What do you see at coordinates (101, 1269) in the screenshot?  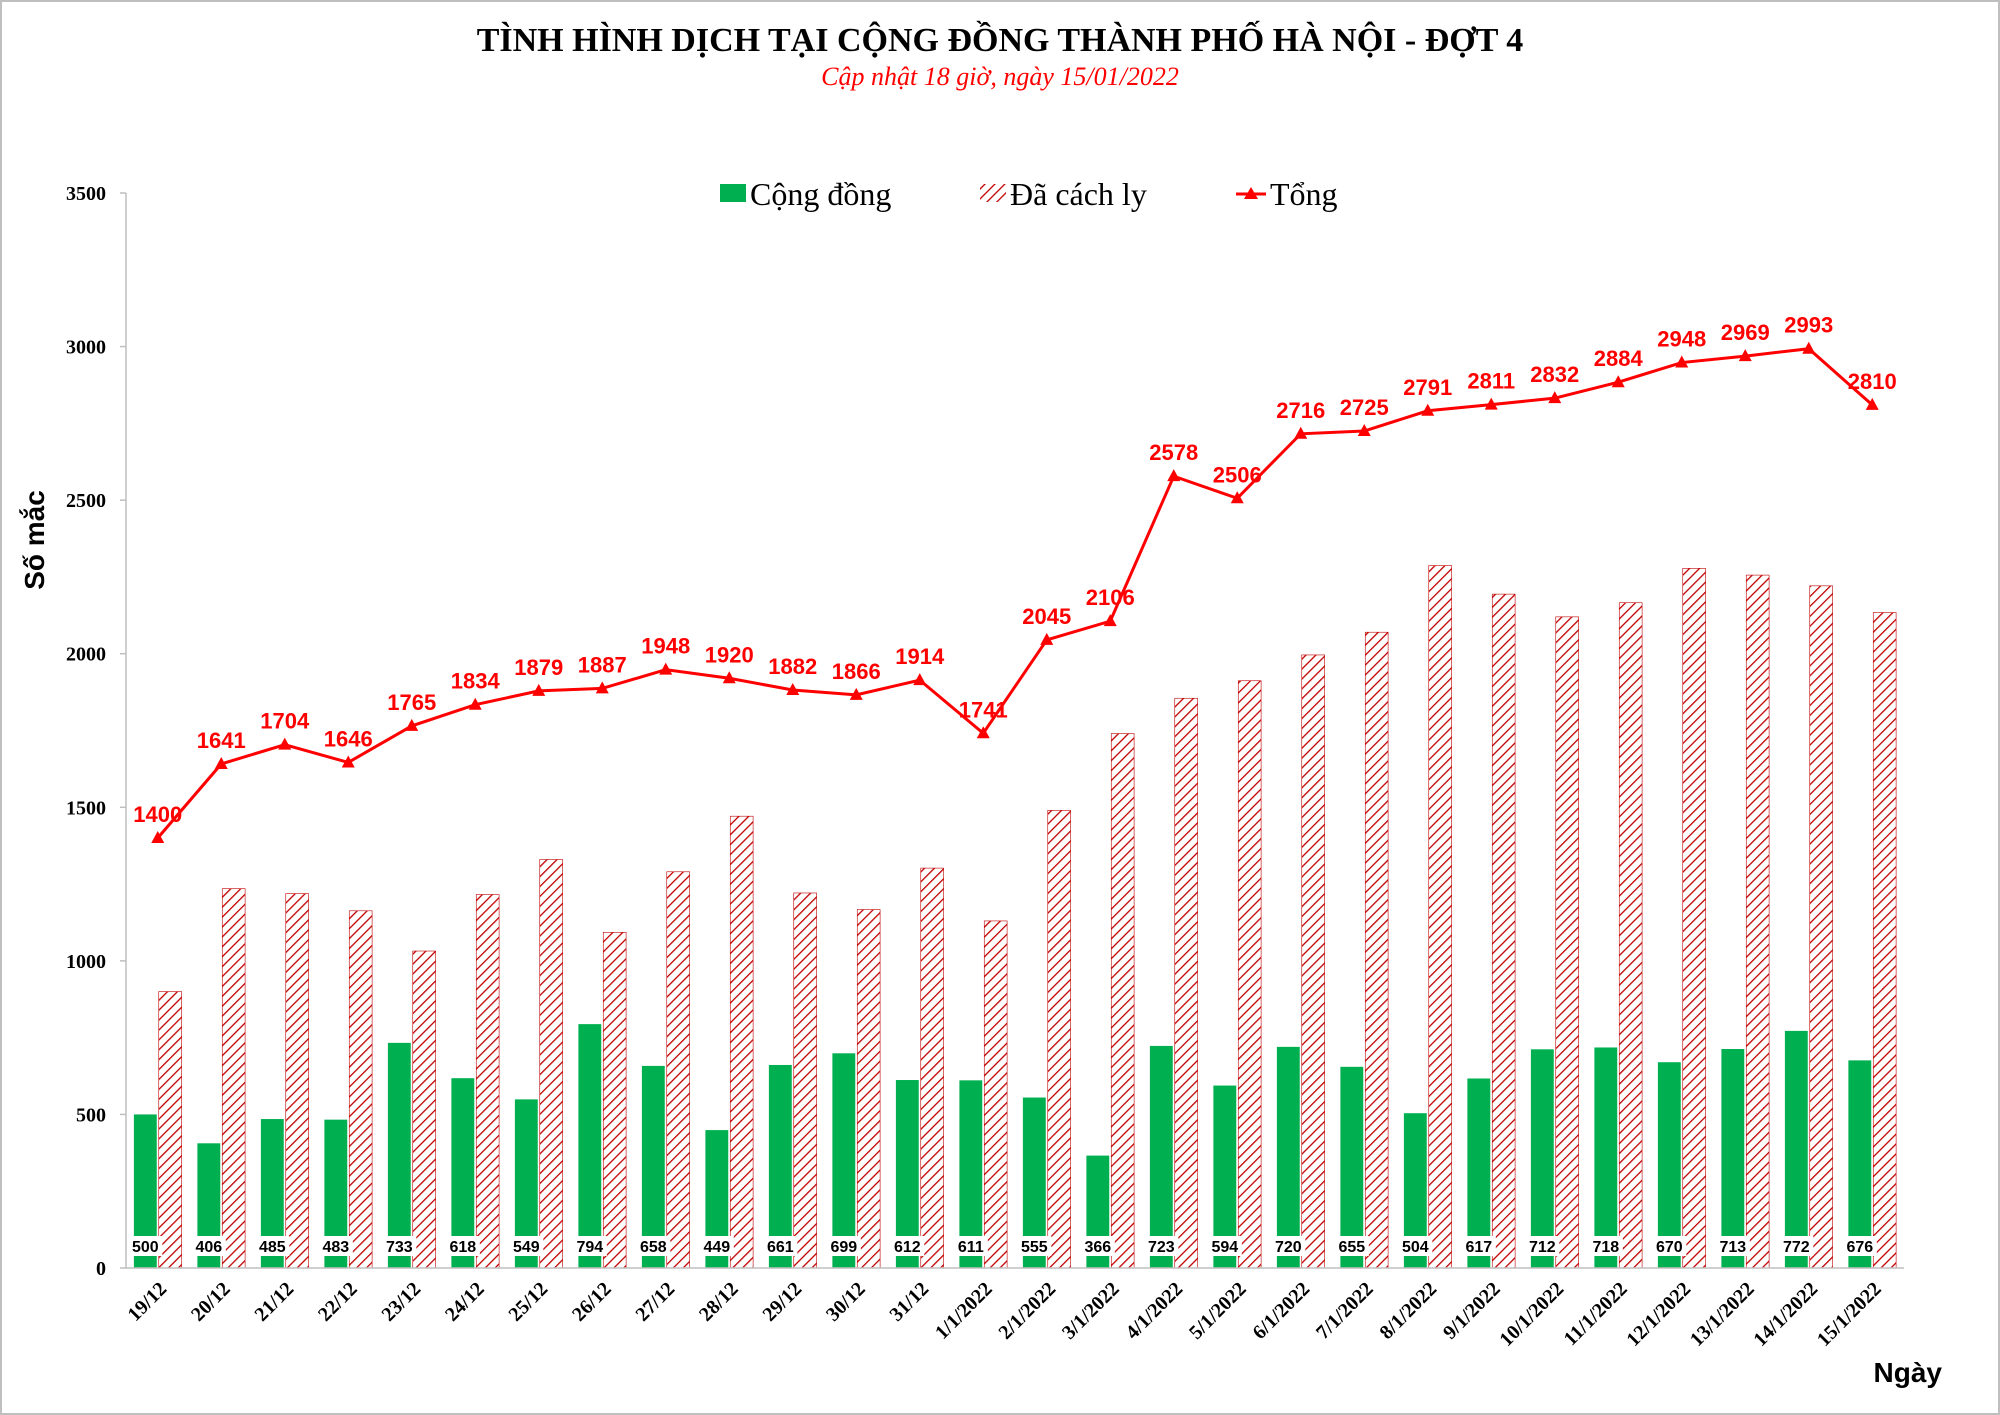 I see `y-tick-label: 0` at bounding box center [101, 1269].